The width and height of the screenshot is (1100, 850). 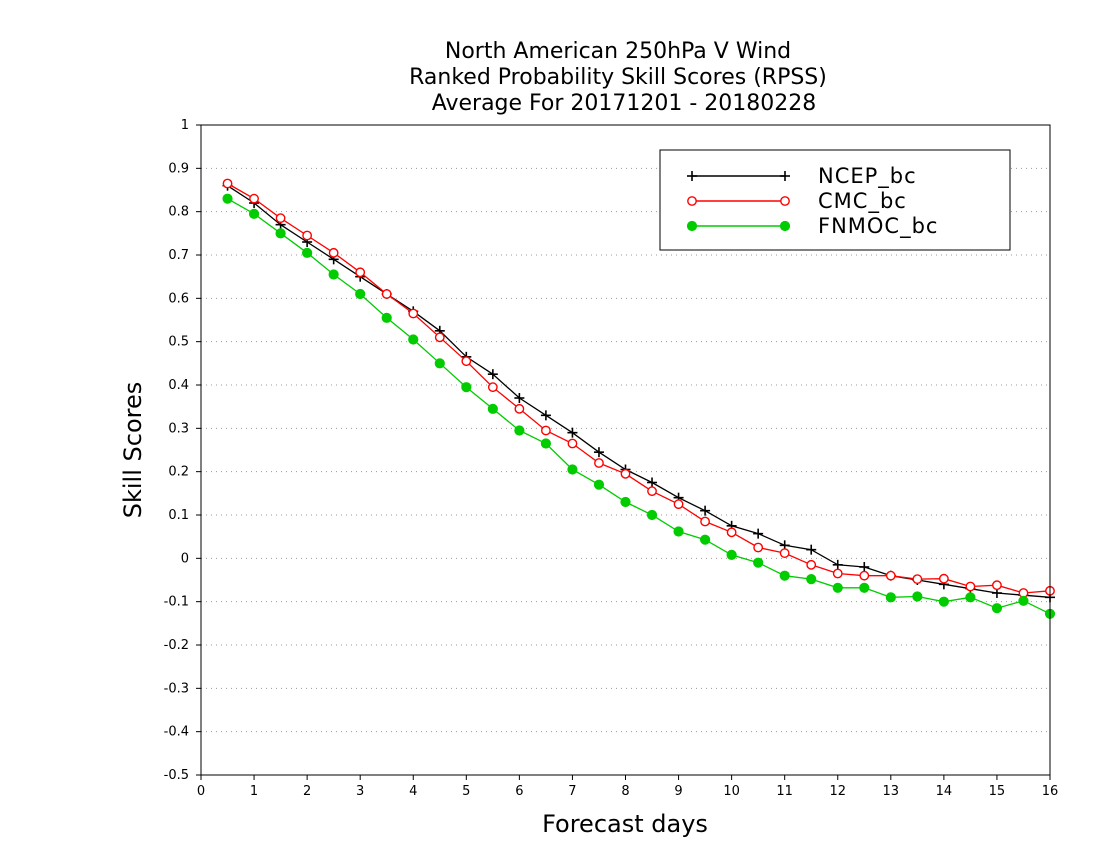 I want to click on x-tick-label: 0, so click(x=201, y=791).